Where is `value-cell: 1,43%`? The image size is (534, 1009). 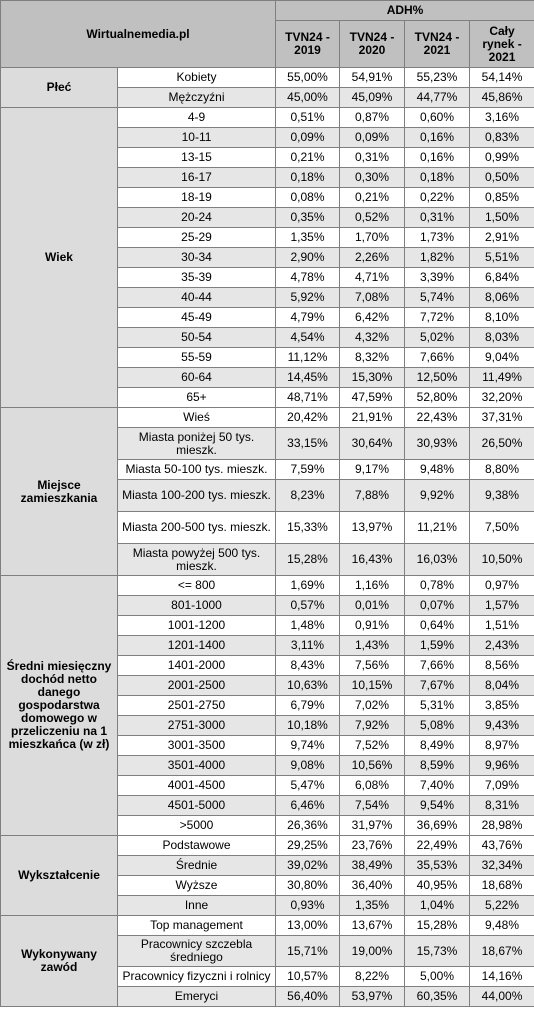
value-cell: 1,43% is located at coordinates (372, 645).